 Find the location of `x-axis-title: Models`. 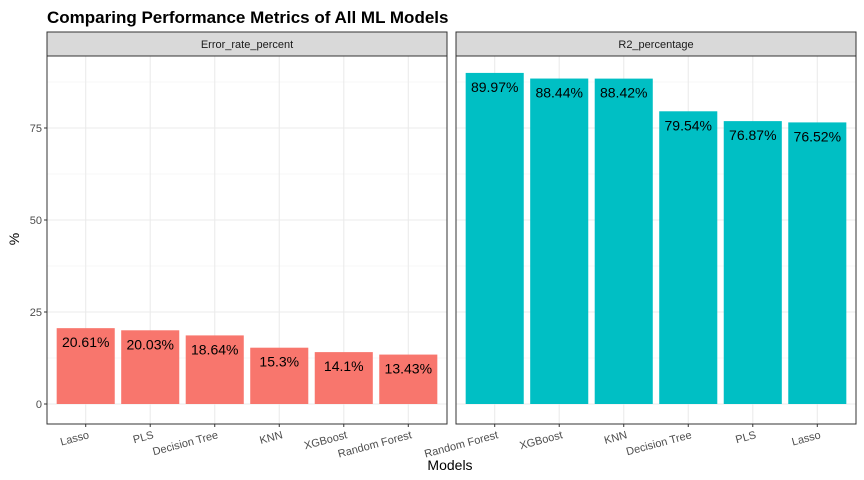

x-axis-title: Models is located at coordinates (449, 465).